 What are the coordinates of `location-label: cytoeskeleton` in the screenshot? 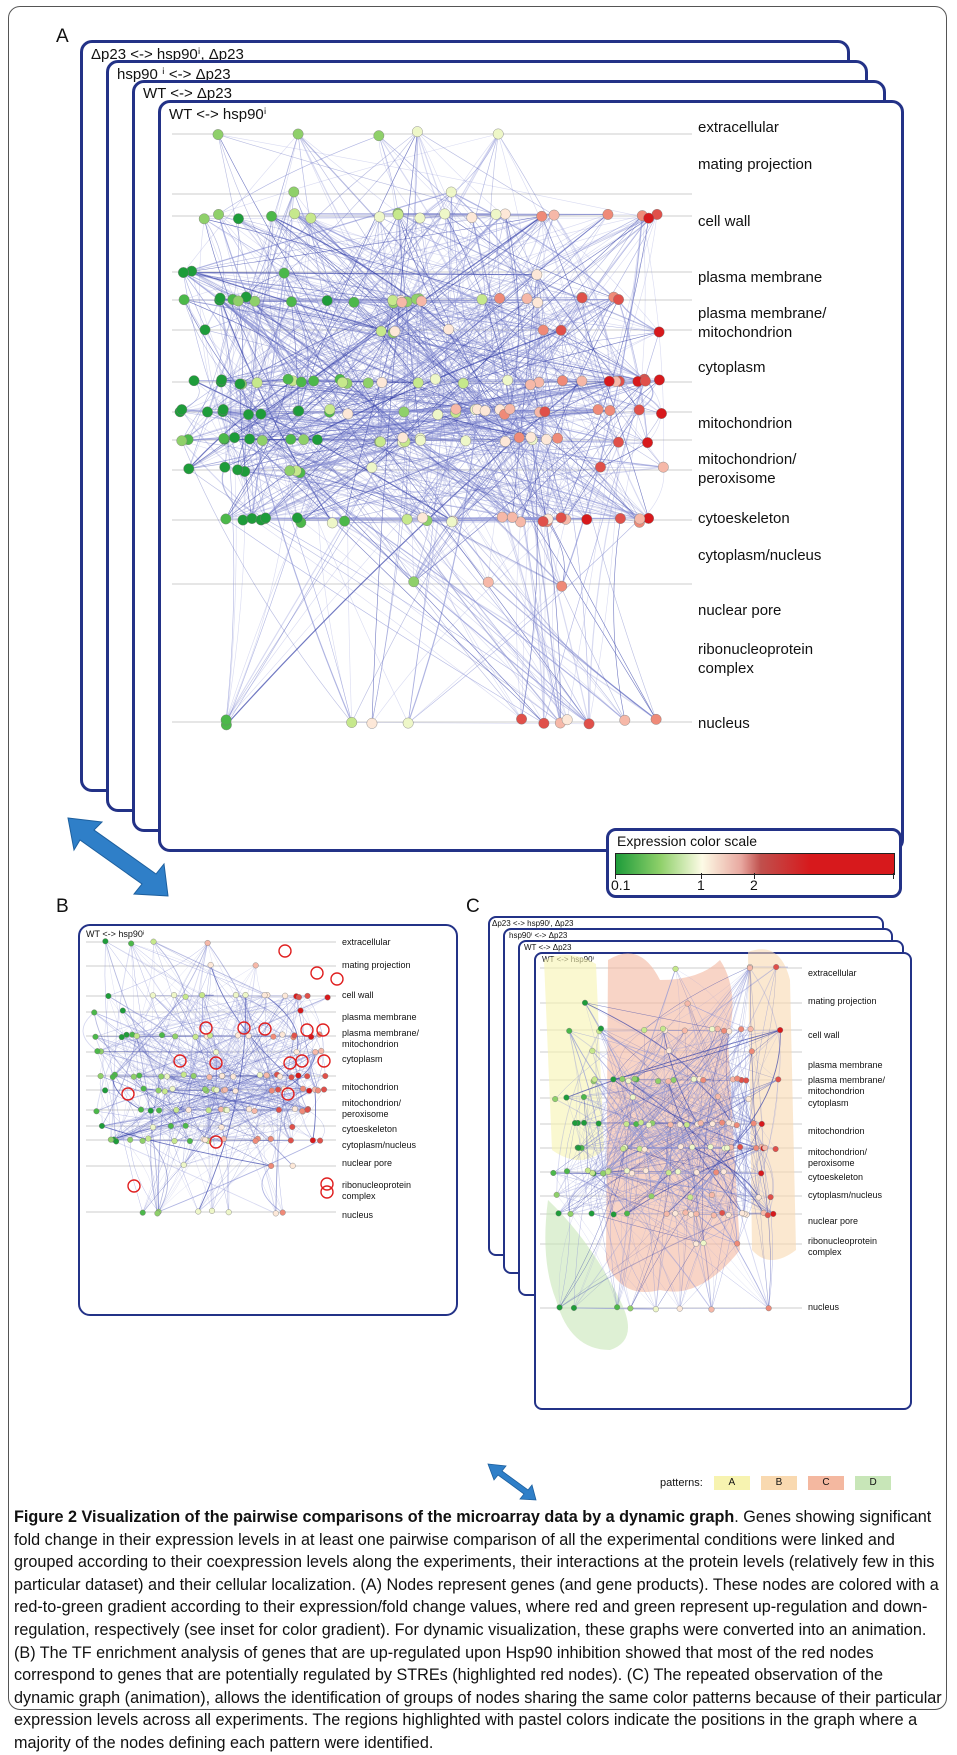 It's located at (835, 1177).